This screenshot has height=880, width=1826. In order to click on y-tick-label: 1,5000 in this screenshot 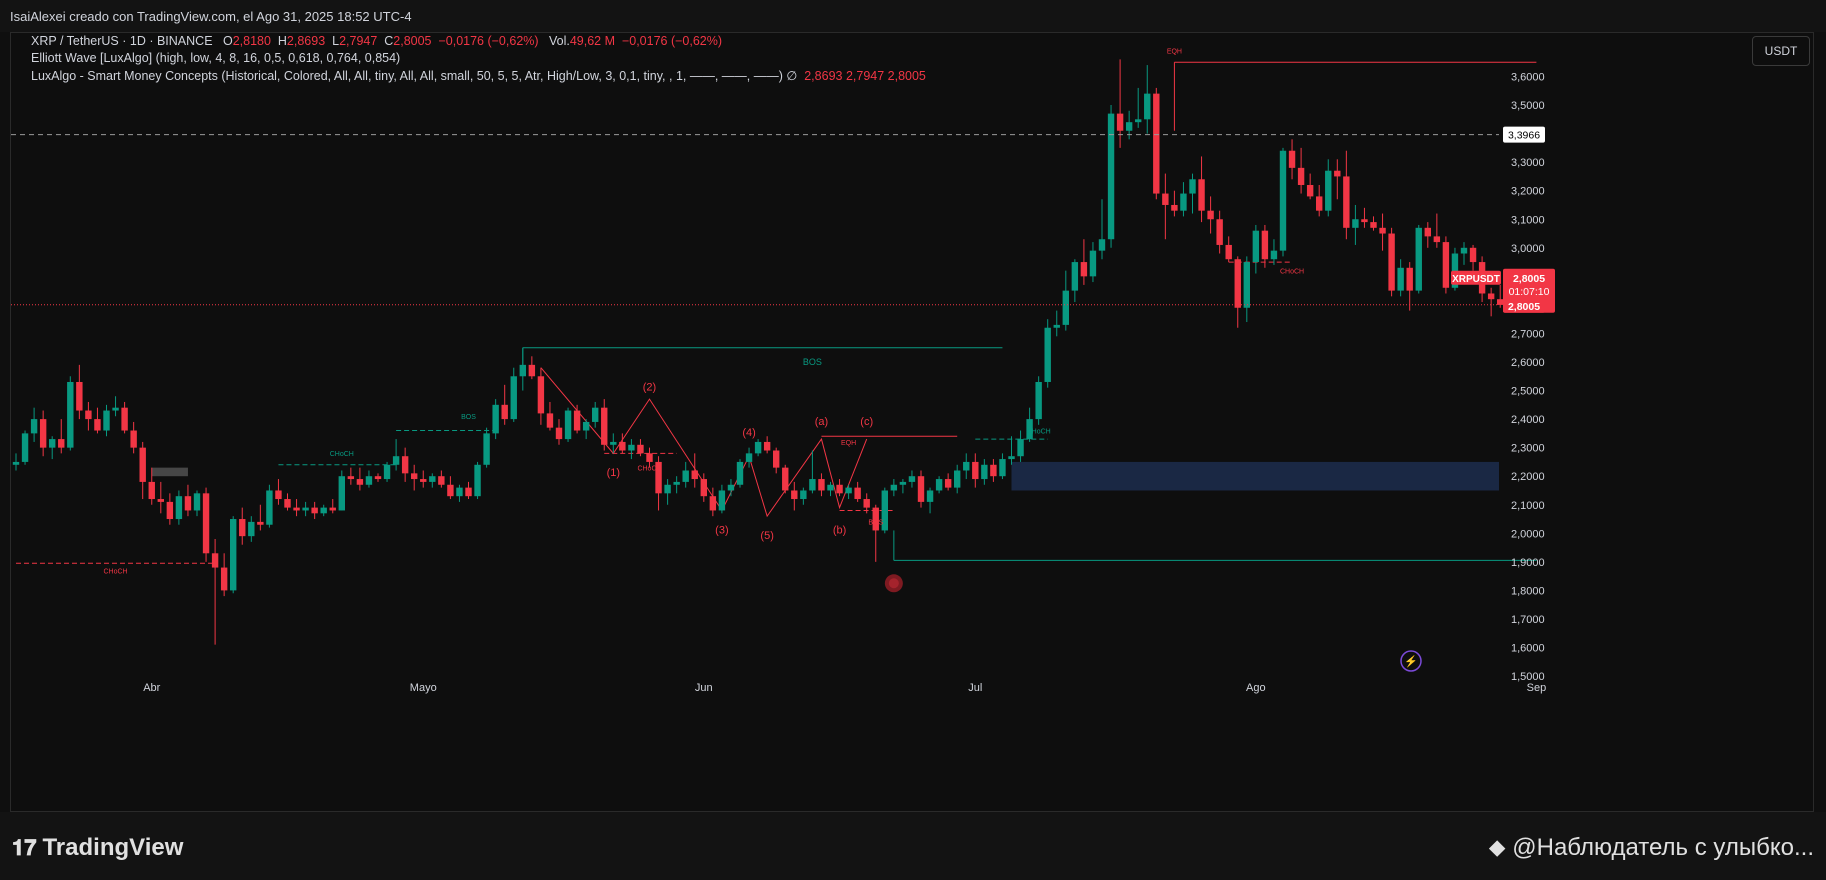, I will do `click(1528, 677)`.